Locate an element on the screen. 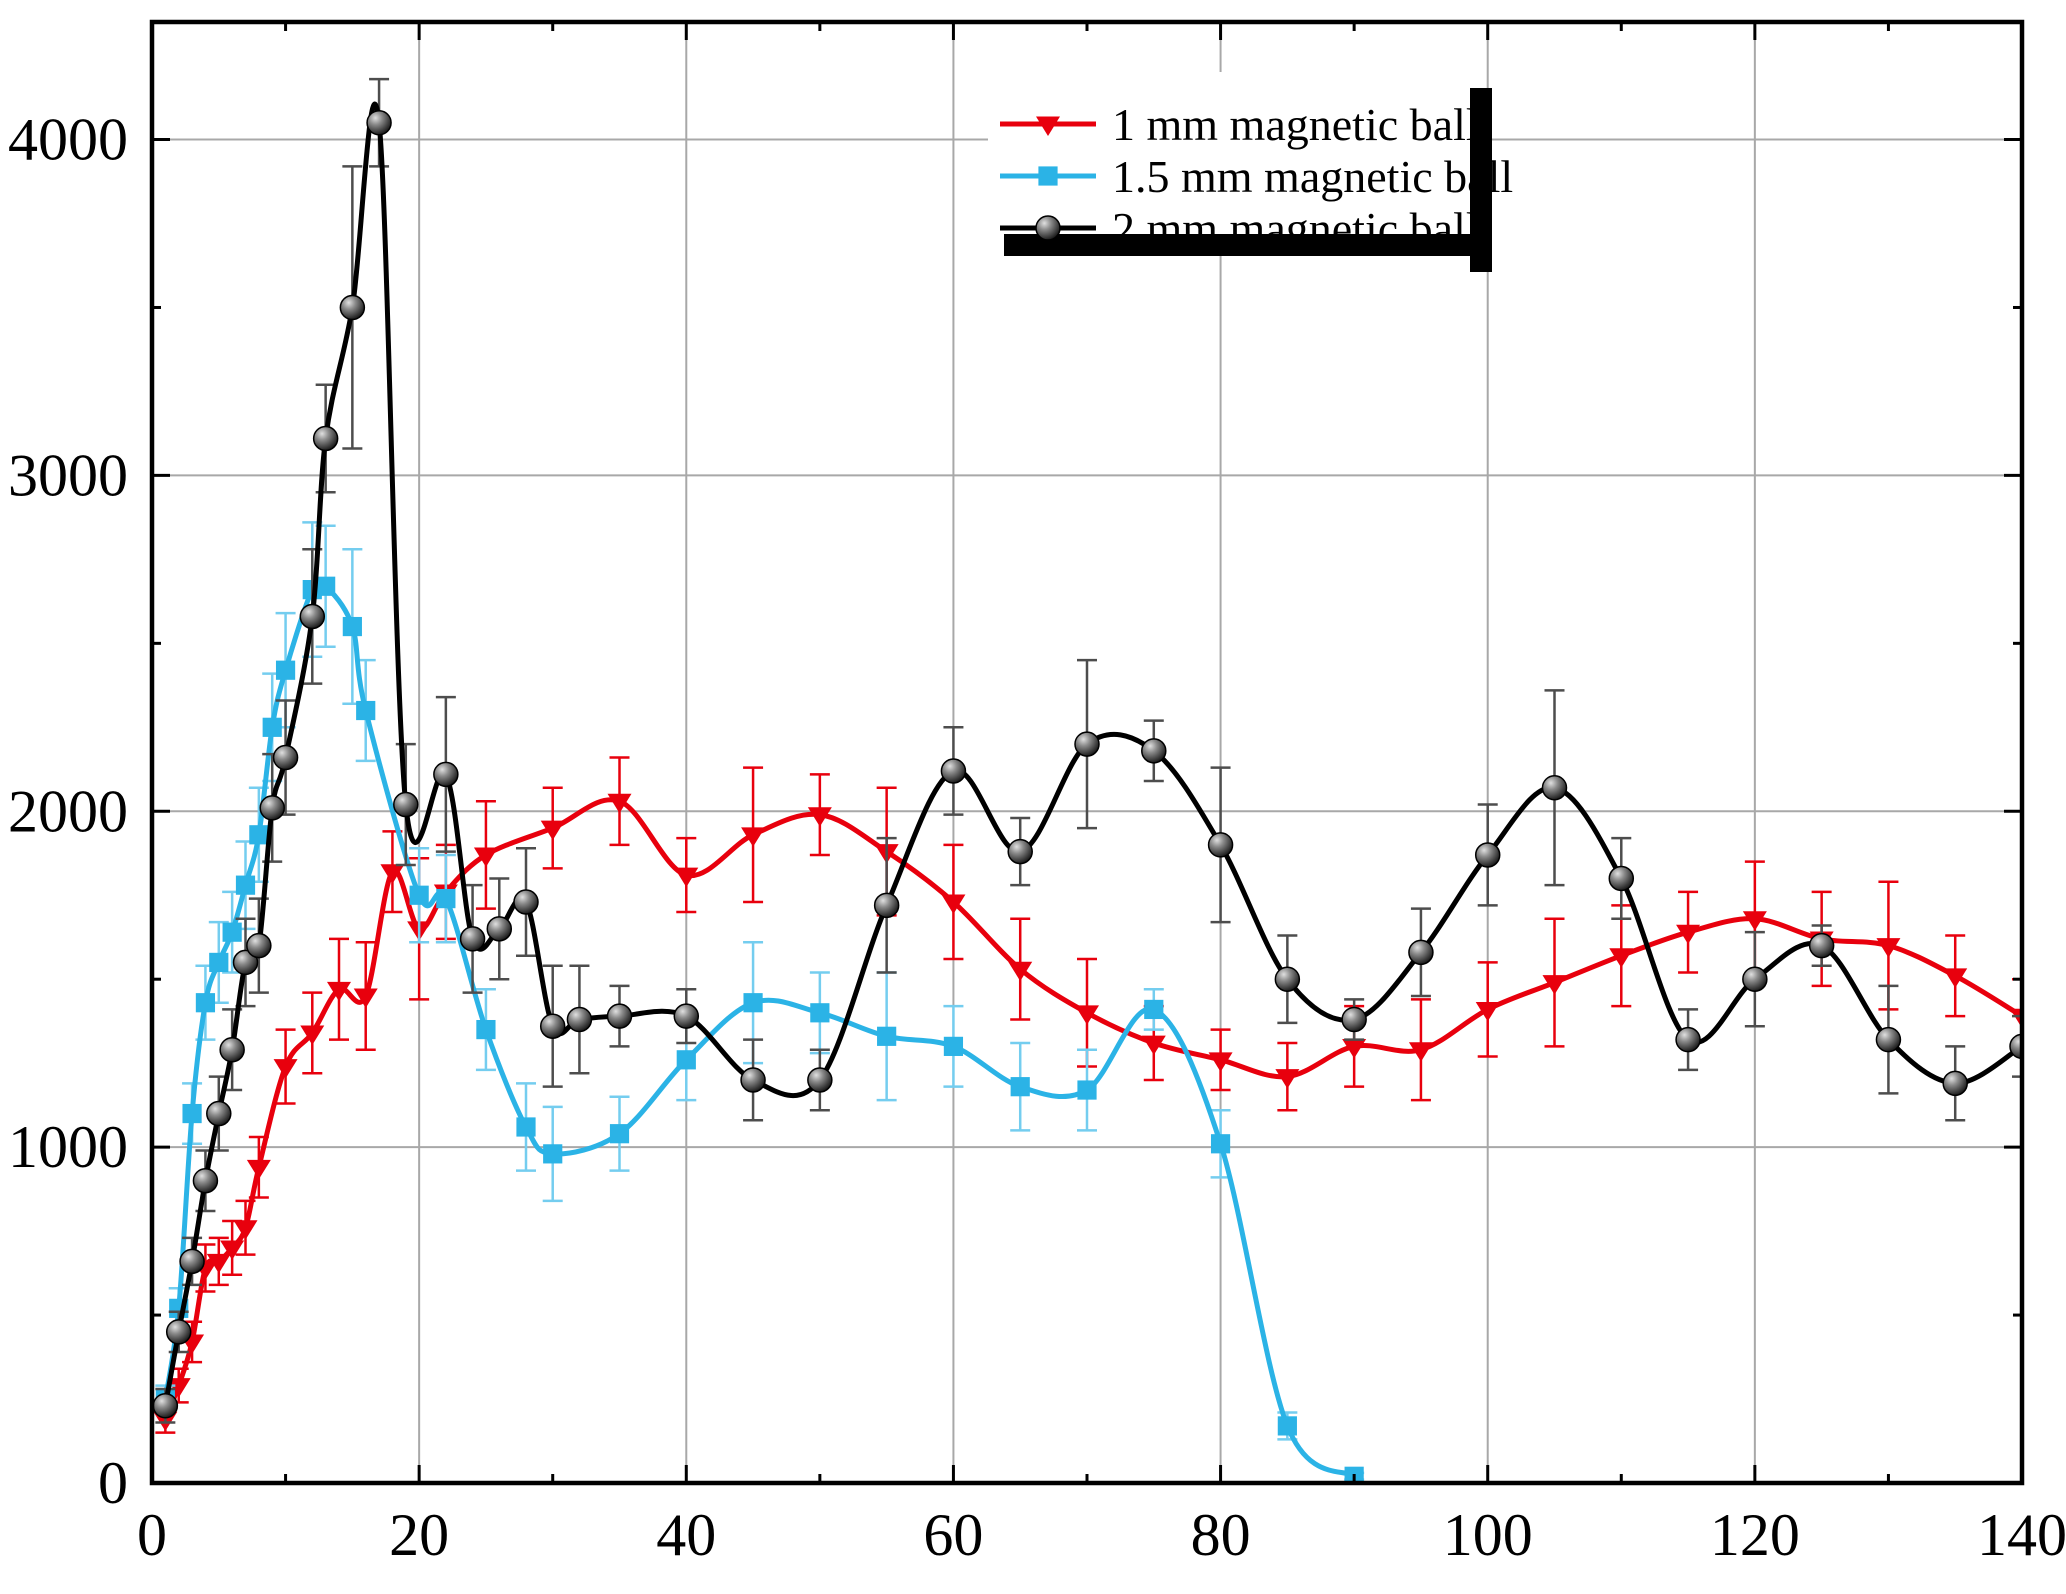  legend-entry-1-5-mm-magnetic-ball: 1.5 mm magnetic ball is located at coordinates (1256, 176).